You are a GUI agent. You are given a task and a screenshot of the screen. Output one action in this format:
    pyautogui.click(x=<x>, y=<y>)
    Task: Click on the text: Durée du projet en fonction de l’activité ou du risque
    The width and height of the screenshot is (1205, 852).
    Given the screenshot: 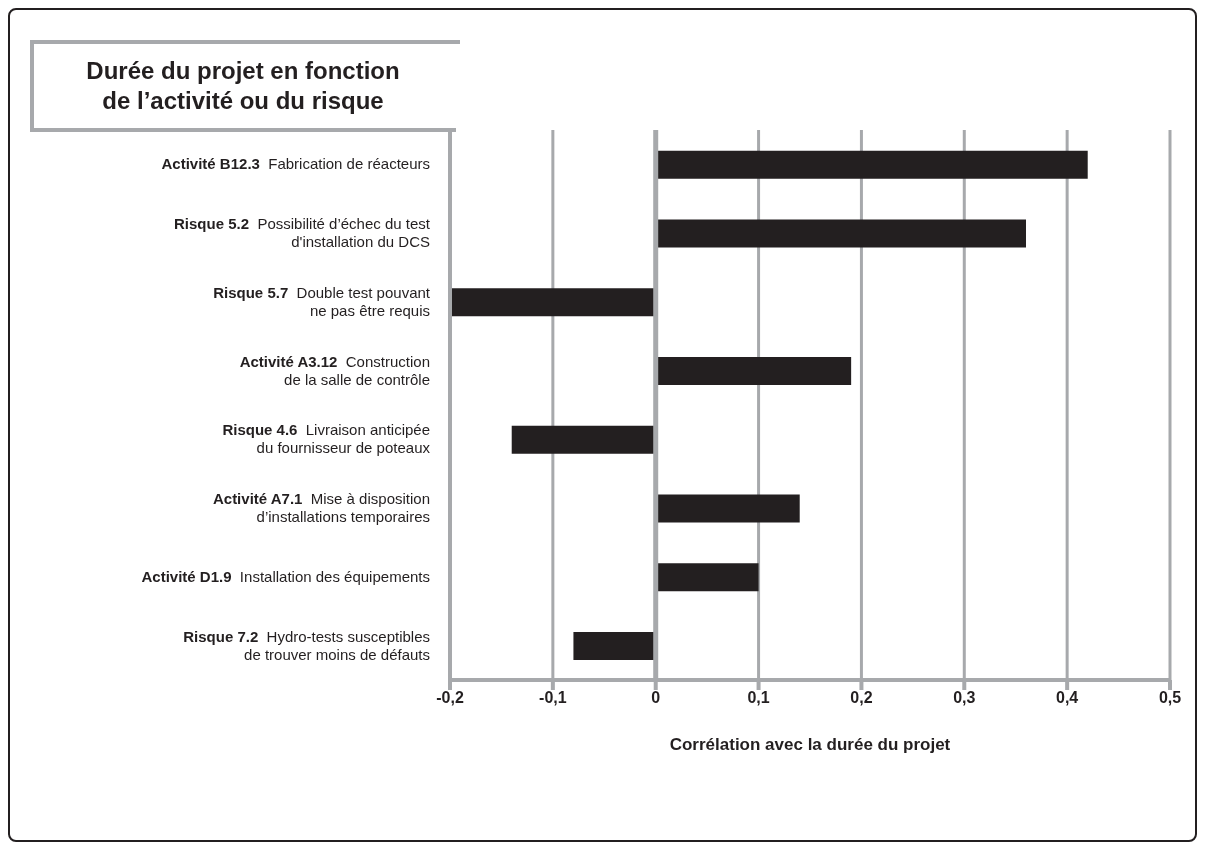 What is the action you would take?
    pyautogui.click(x=243, y=86)
    